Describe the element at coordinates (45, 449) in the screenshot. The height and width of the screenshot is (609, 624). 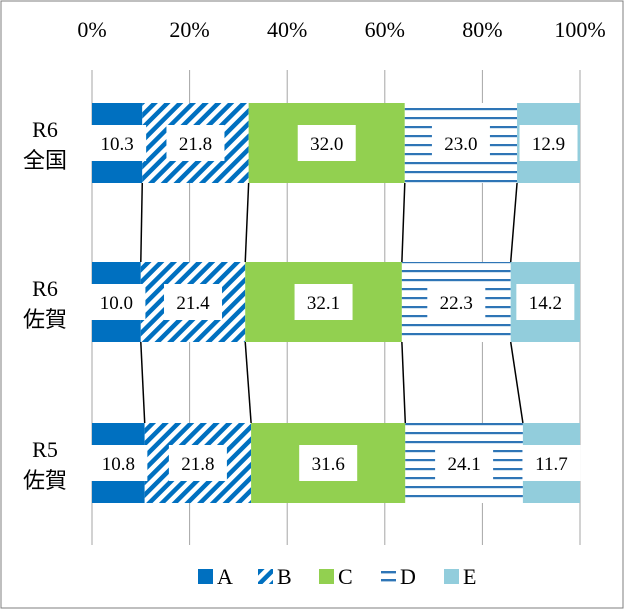
I see `category-label: R5` at that location.